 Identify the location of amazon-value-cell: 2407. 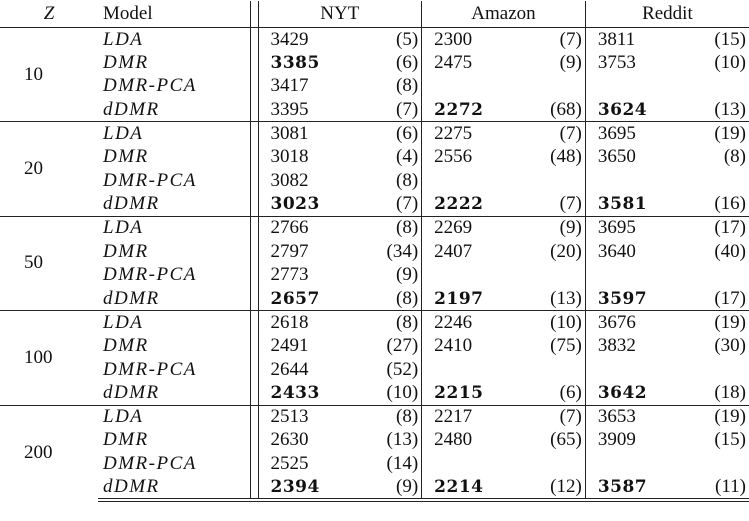
(463, 252).